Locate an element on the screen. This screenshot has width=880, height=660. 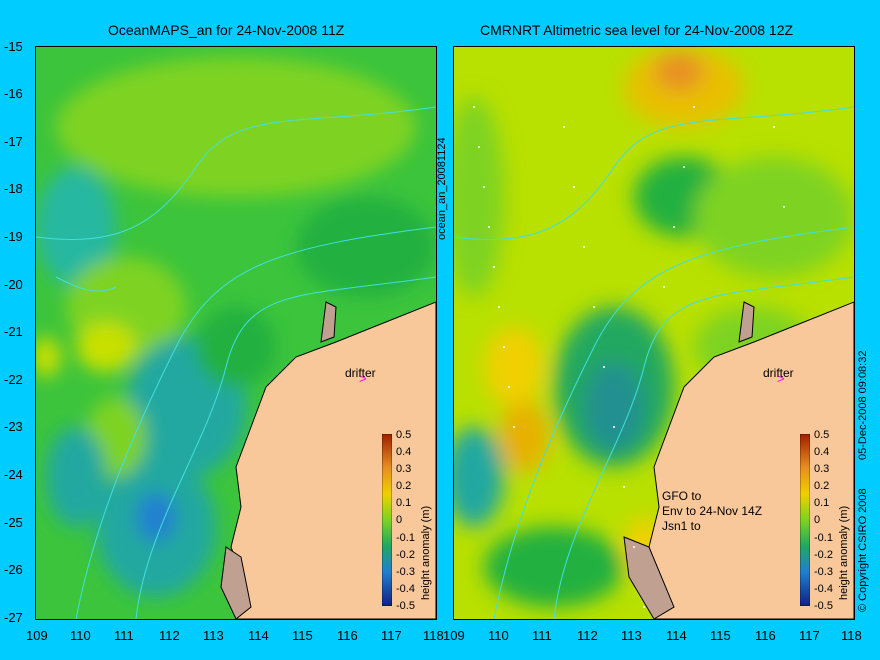
render-timestamp: 05-Dec-2008 09:08:32 is located at coordinates (863, 405).